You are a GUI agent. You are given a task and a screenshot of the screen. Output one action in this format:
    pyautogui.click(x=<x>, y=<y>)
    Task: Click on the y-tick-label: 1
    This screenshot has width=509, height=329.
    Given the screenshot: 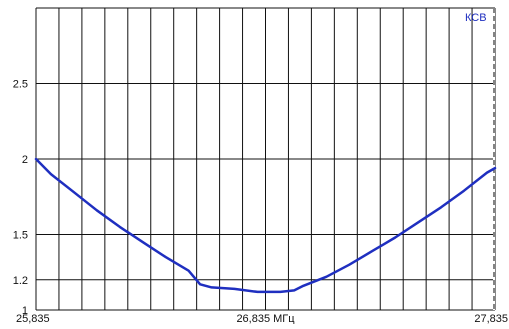 What is the action you would take?
    pyautogui.click(x=25, y=311)
    